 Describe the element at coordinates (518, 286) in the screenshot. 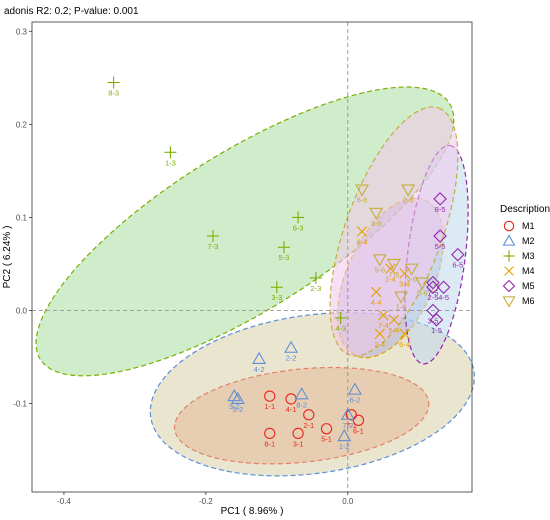

I see `legend-item-m5: M5` at that location.